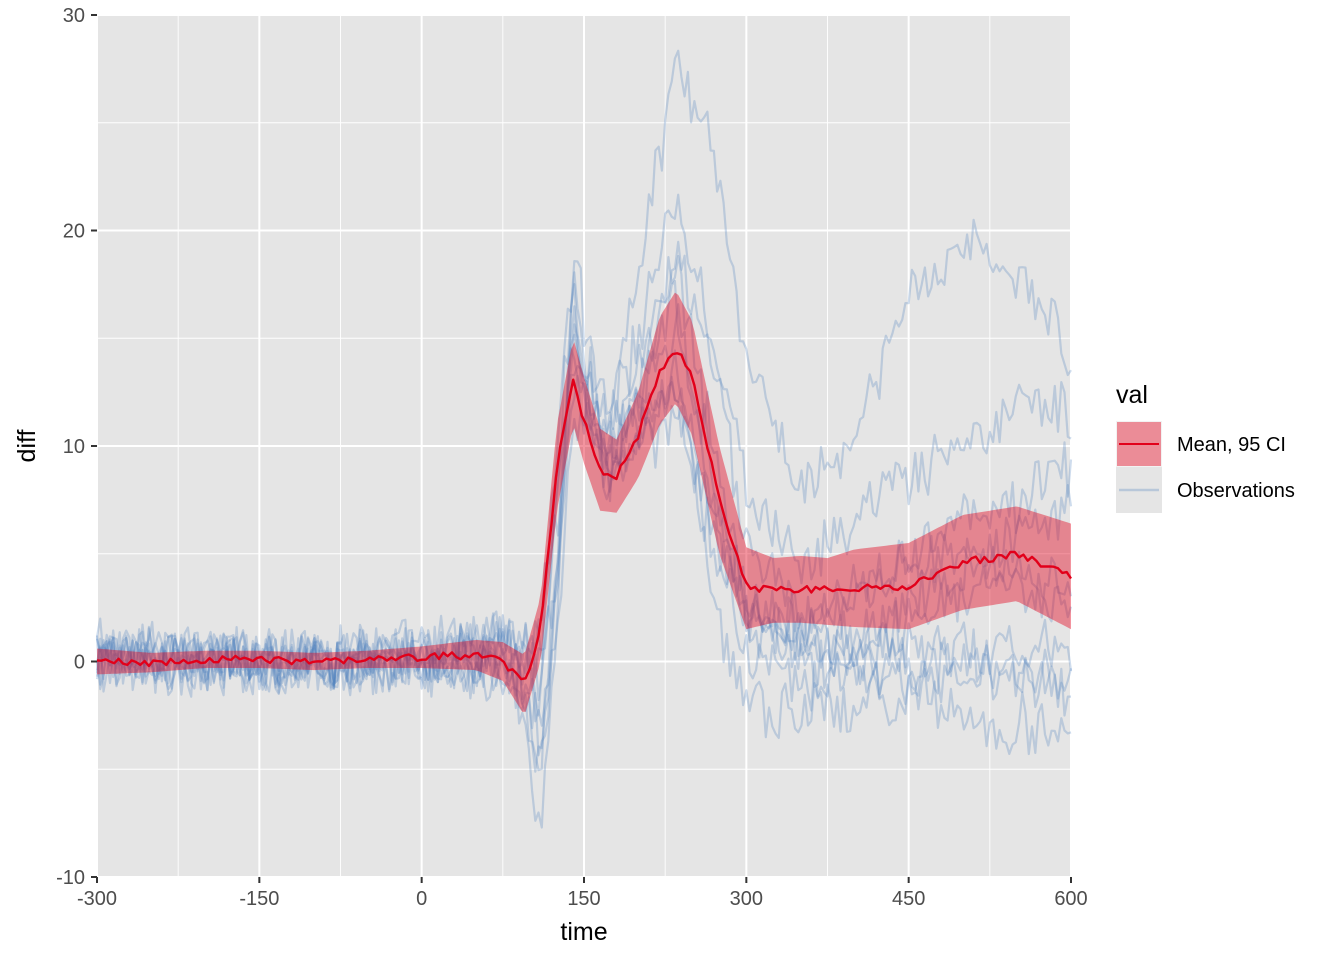 The width and height of the screenshot is (1344, 960). What do you see at coordinates (70, 878) in the screenshot?
I see `y-tick-label: -10` at bounding box center [70, 878].